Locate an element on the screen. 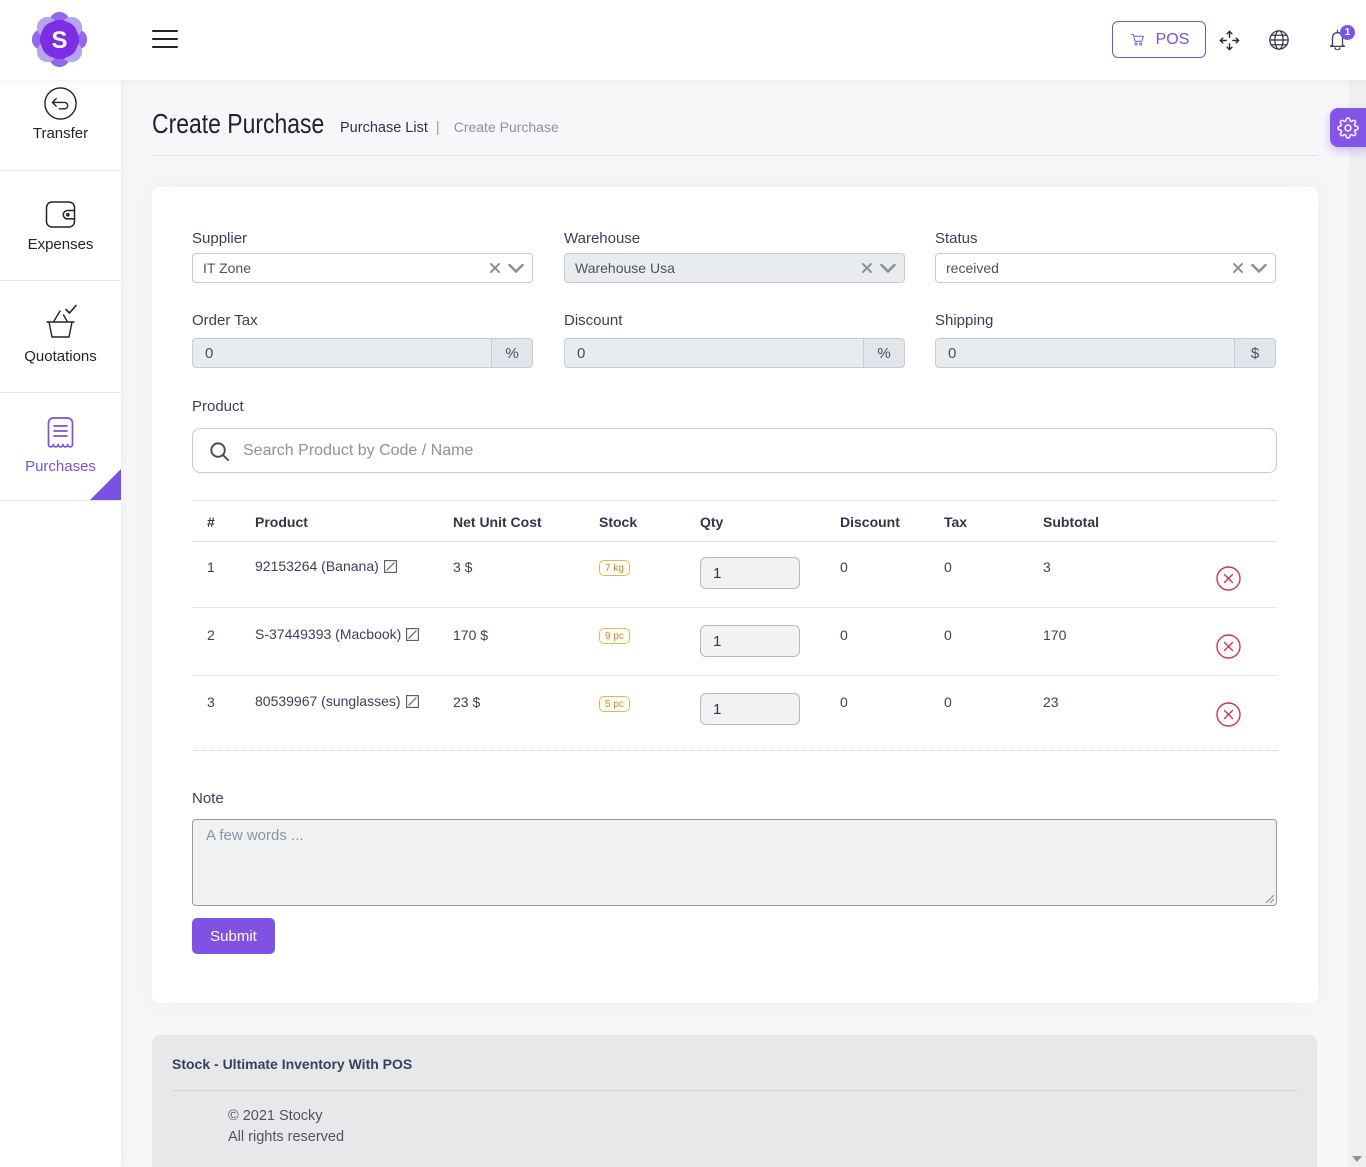 Image resolution: width=1366 pixels, height=1167 pixels. svg-text: S is located at coordinates (59, 40).